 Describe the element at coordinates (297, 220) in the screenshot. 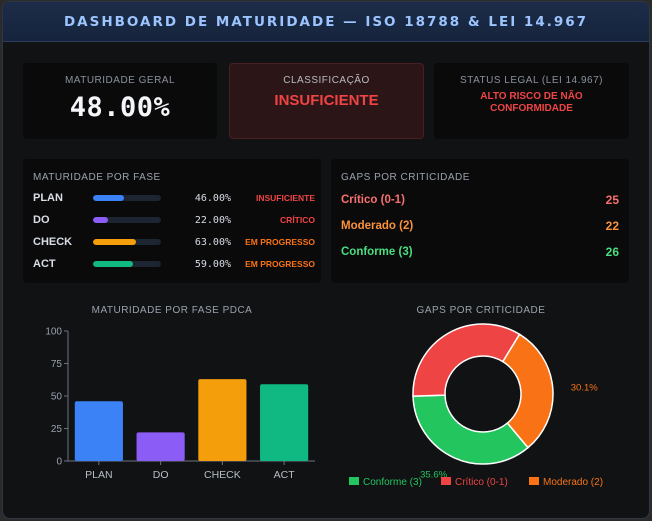

I see `phase-status: CRÍTICO` at that location.